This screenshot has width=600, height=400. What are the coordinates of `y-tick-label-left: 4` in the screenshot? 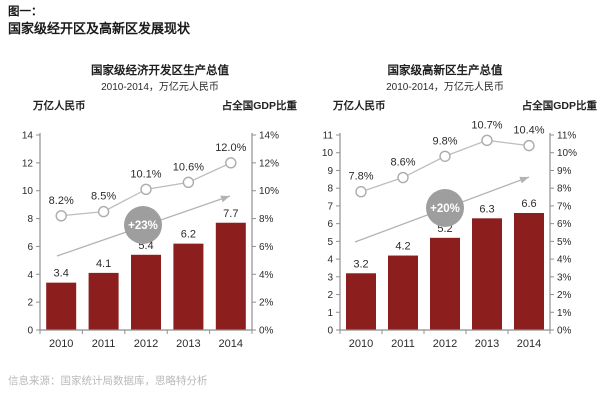 It's located at (330, 260).